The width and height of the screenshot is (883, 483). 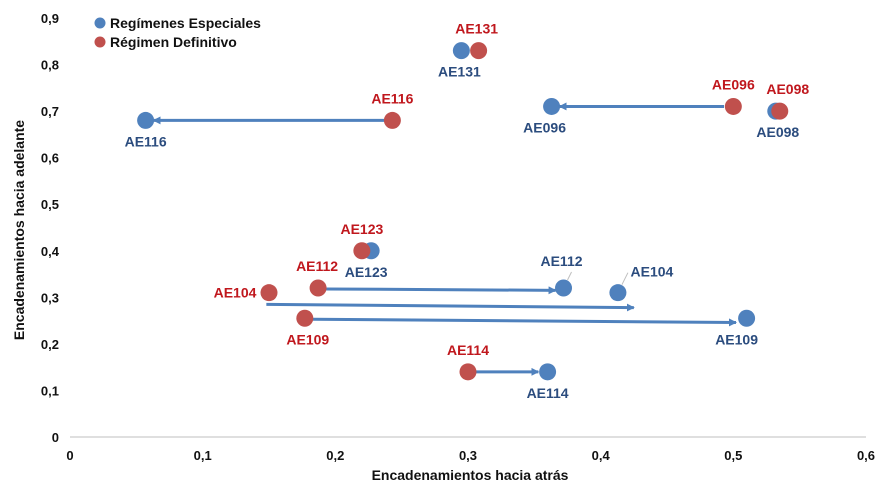 I want to click on especial-point-ae104, so click(x=618, y=293).